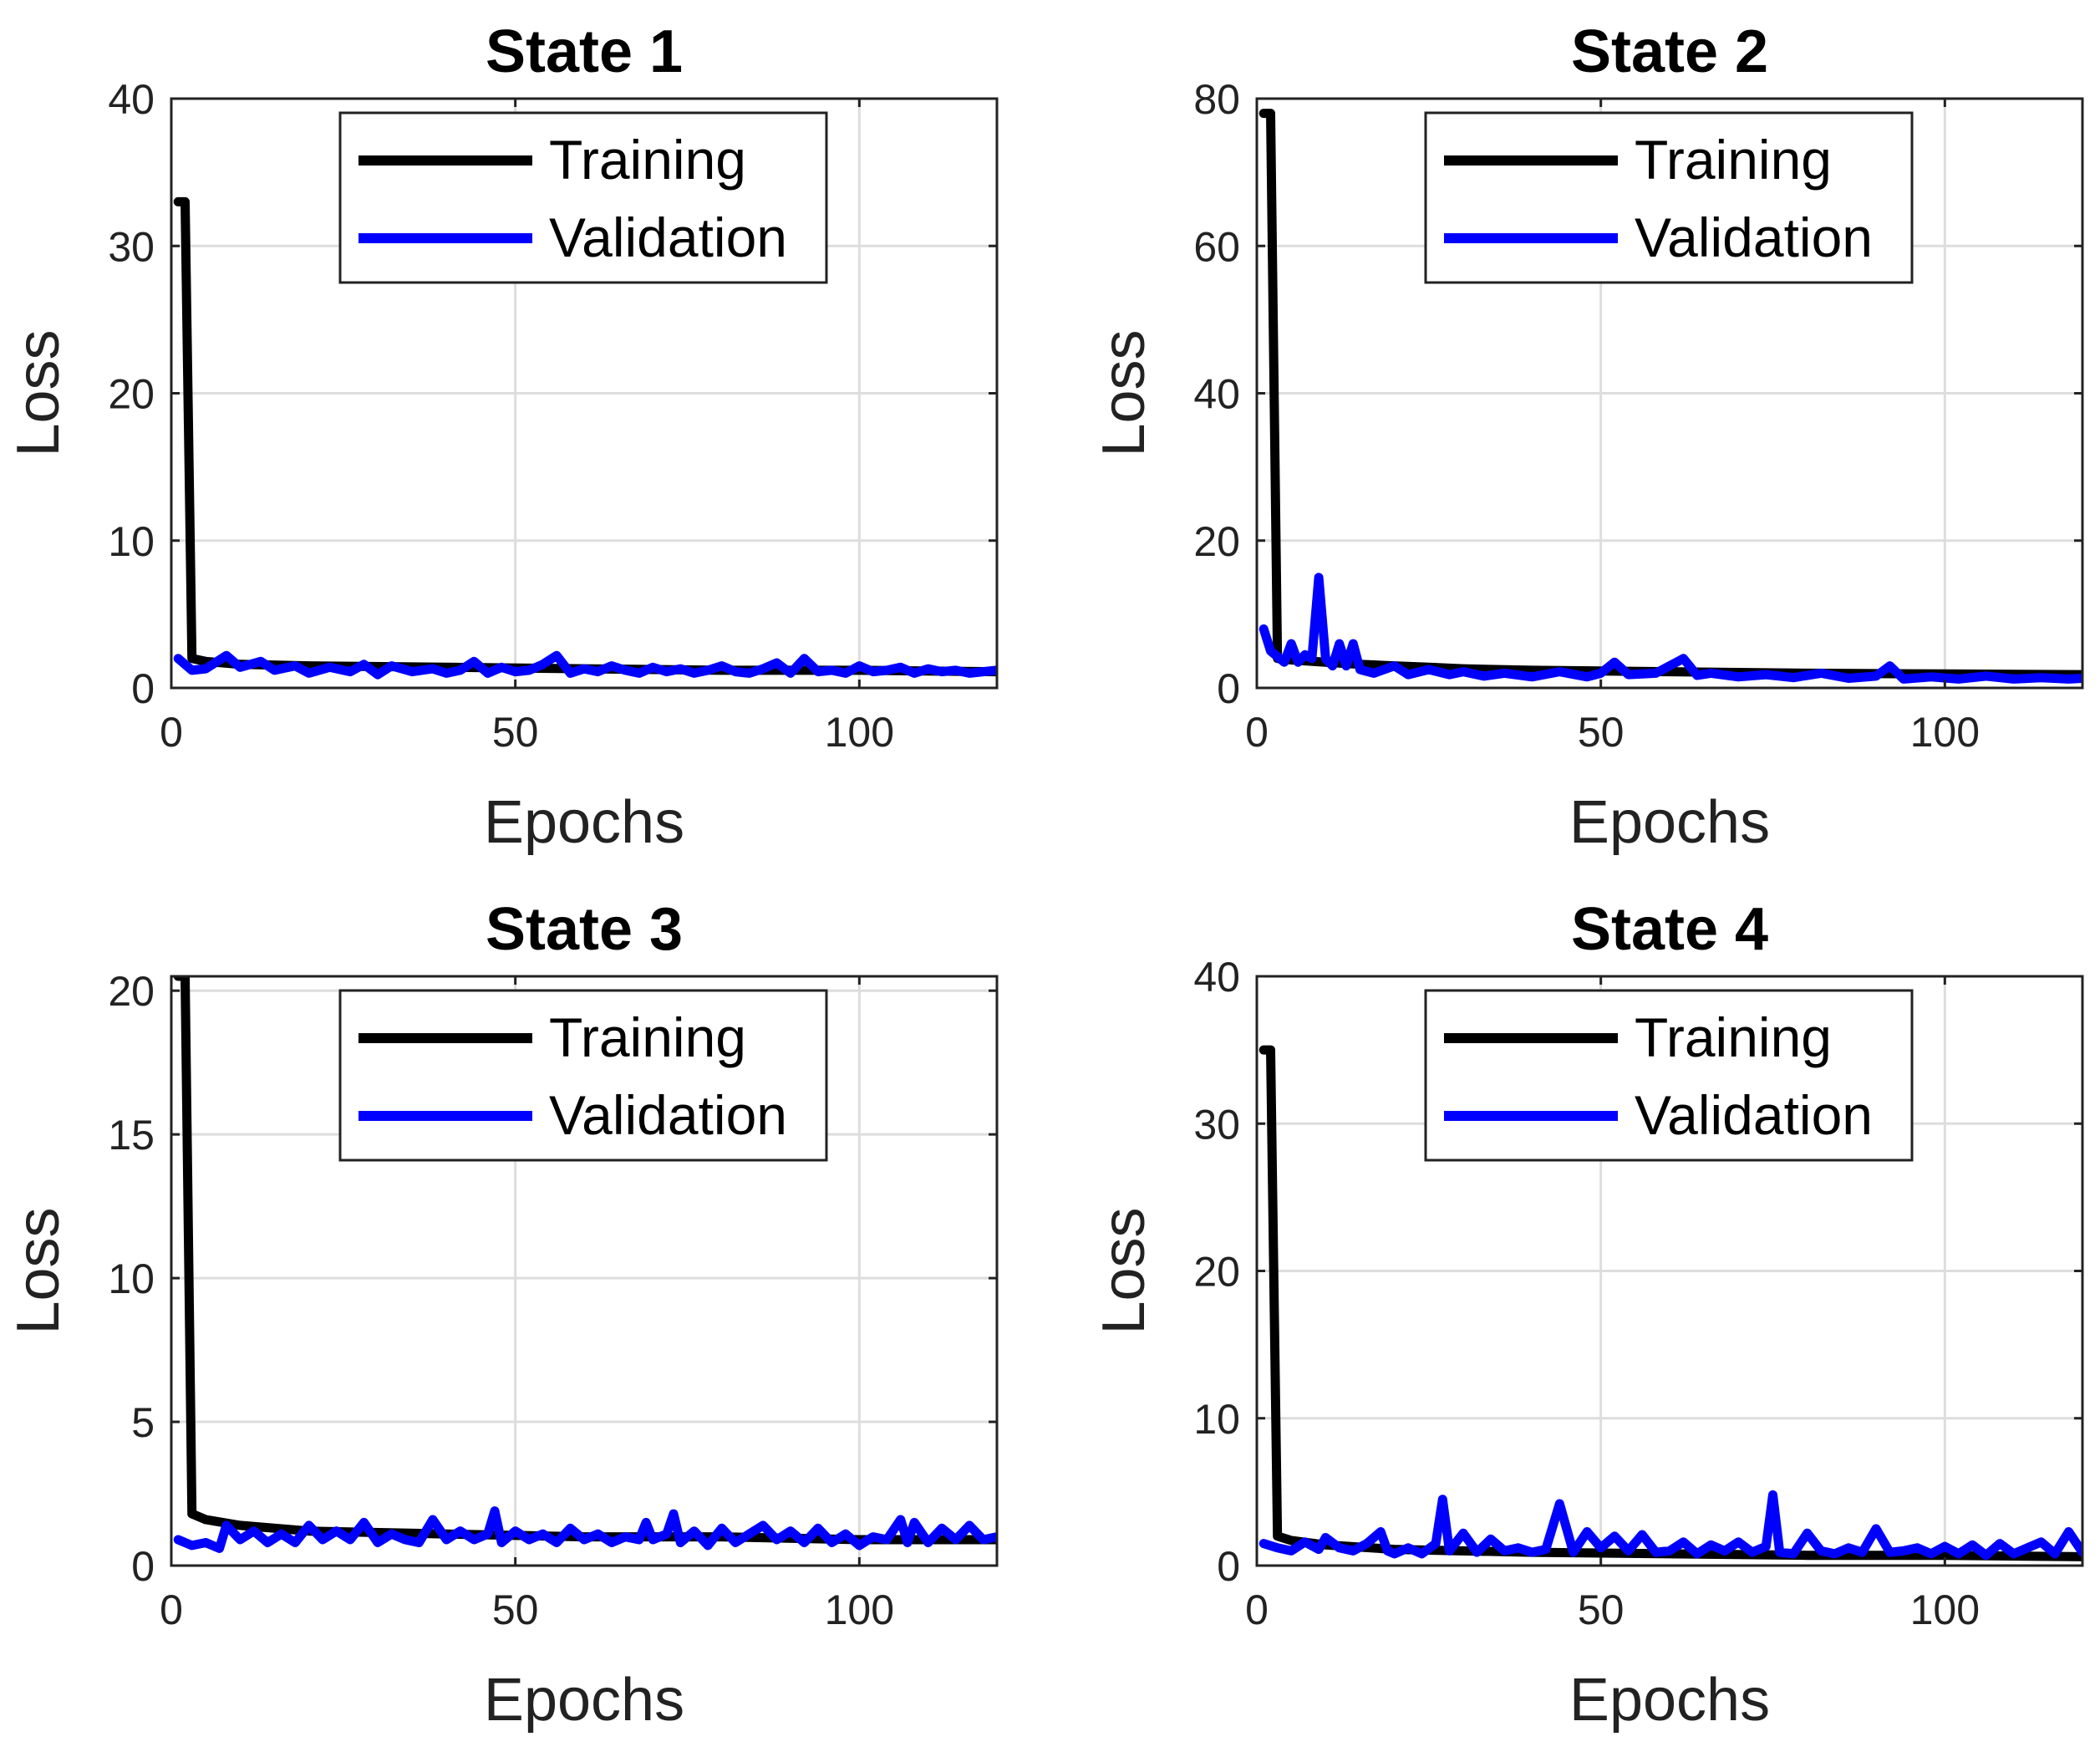 The height and width of the screenshot is (1757, 2100). What do you see at coordinates (1217, 99) in the screenshot?
I see `y-tick-label: 80` at bounding box center [1217, 99].